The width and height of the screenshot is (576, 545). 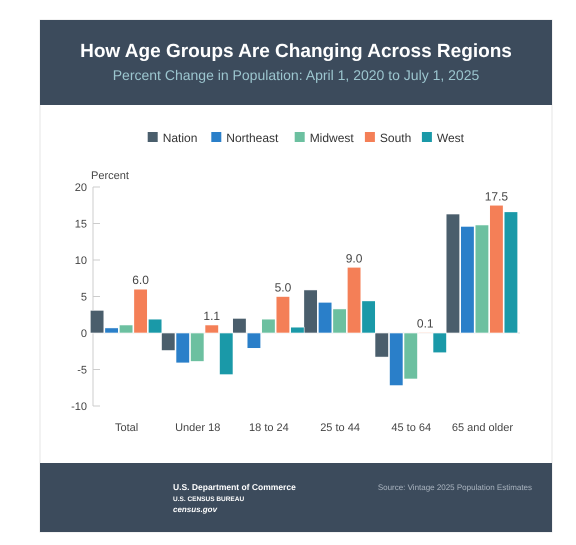 I want to click on legend-label: Northeast, so click(x=252, y=138).